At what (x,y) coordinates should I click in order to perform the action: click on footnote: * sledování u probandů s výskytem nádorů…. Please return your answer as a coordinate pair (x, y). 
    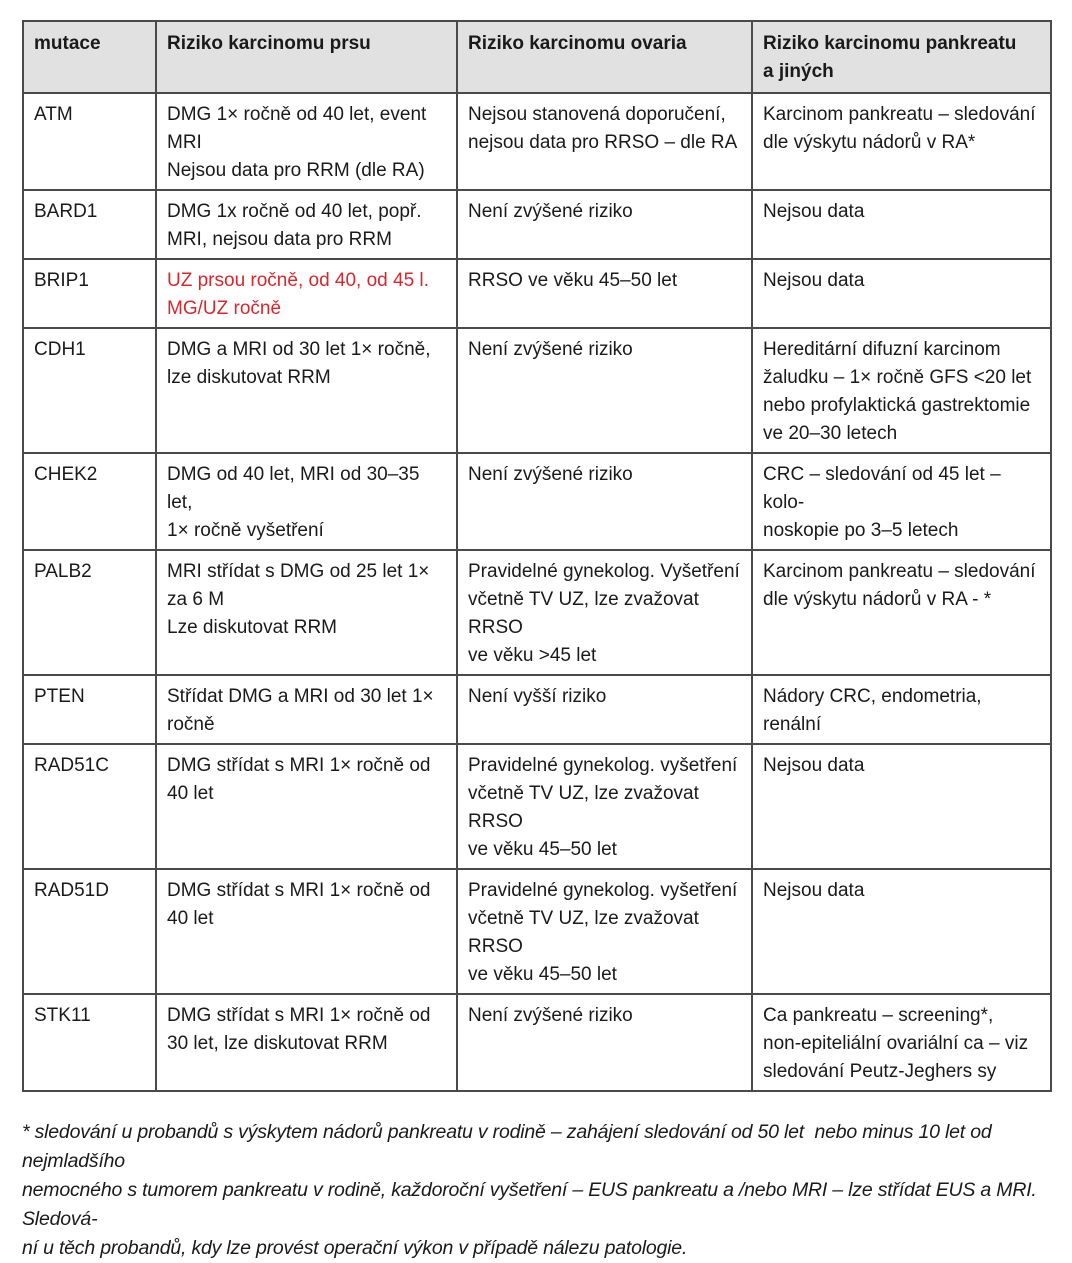
    Looking at the image, I should click on (529, 1190).